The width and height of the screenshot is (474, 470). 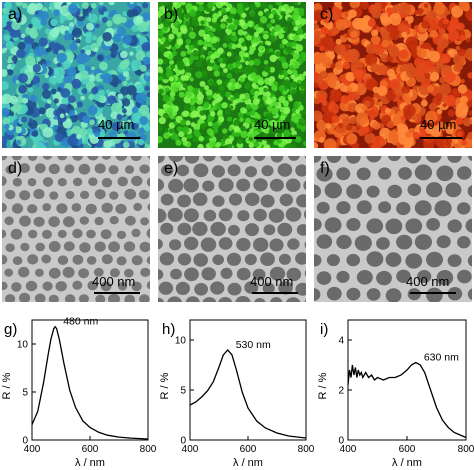 What do you see at coordinates (327, 14) in the screenshot?
I see `panel-label-c: c)` at bounding box center [327, 14].